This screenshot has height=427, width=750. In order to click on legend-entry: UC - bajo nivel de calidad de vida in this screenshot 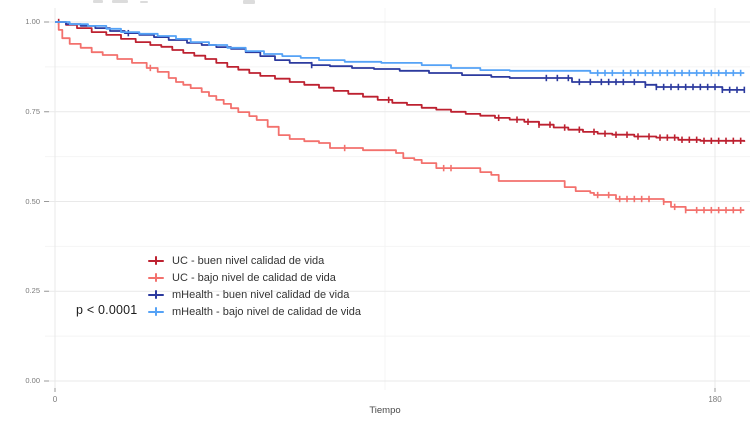, I will do `click(254, 277)`.